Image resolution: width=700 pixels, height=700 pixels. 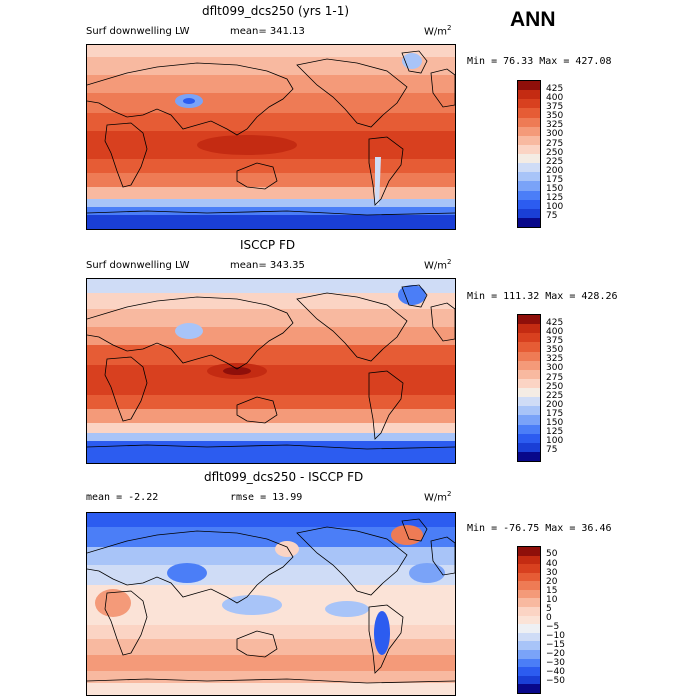 I want to click on panel1-map, so click(x=271, y=137).